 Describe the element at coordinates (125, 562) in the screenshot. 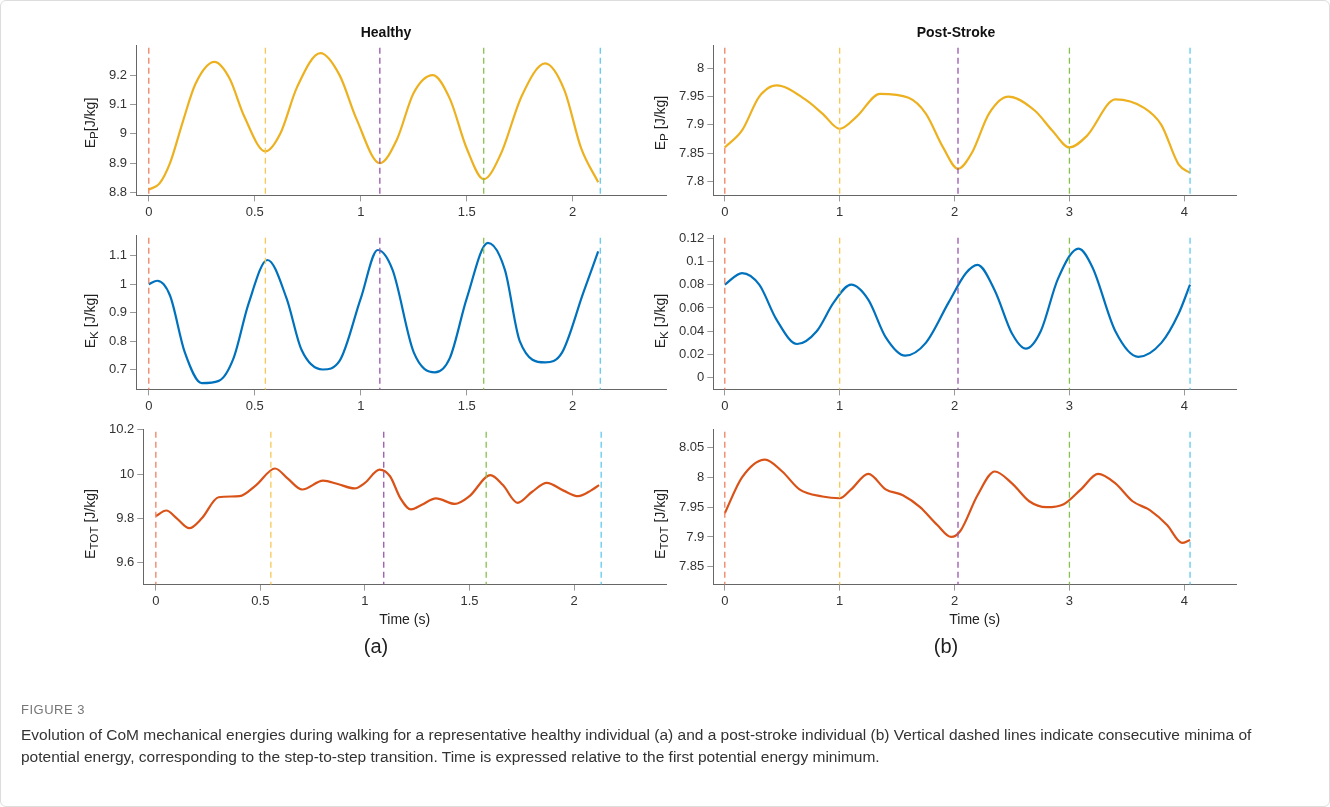

I see `y-tick-label: 9.6` at that location.